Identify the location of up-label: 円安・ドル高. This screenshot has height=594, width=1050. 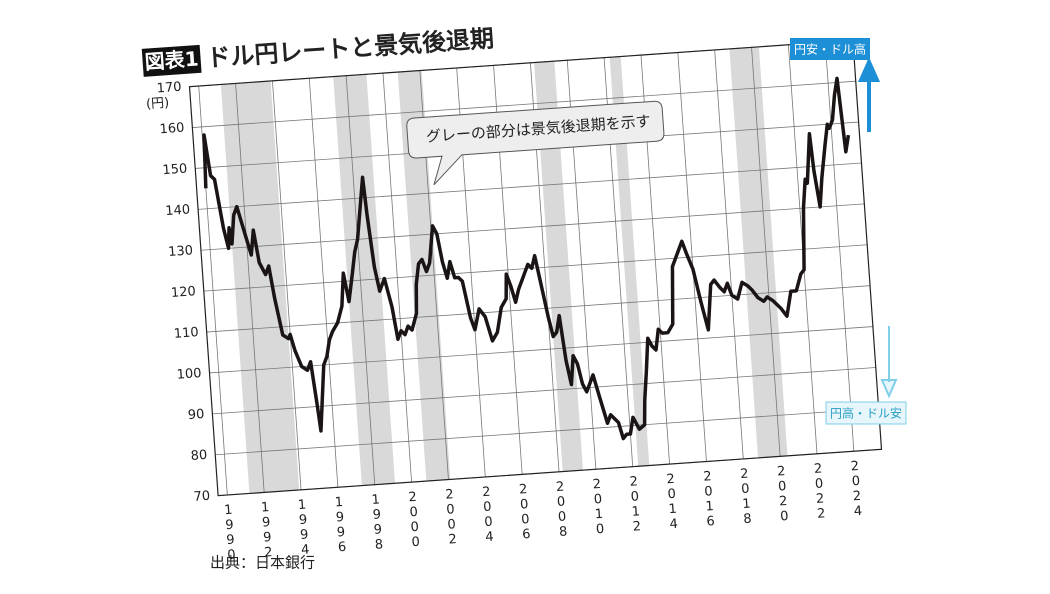
(830, 49).